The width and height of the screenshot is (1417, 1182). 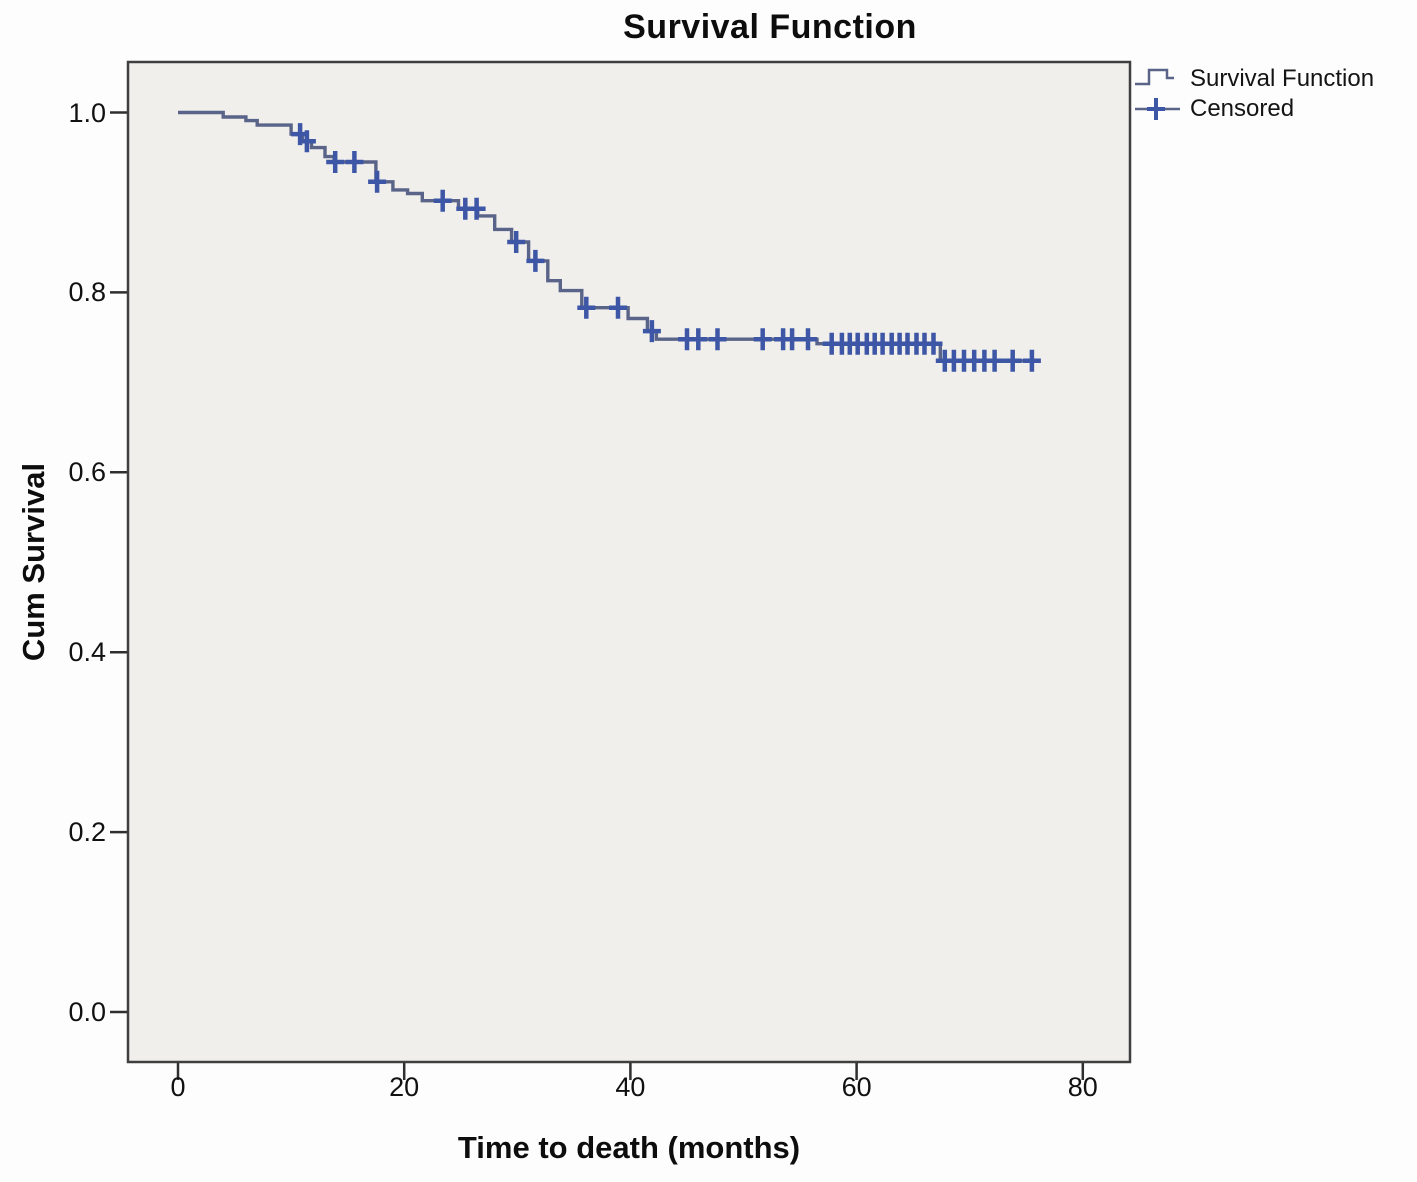 What do you see at coordinates (630, 1087) in the screenshot?
I see `x-tick-label: 40` at bounding box center [630, 1087].